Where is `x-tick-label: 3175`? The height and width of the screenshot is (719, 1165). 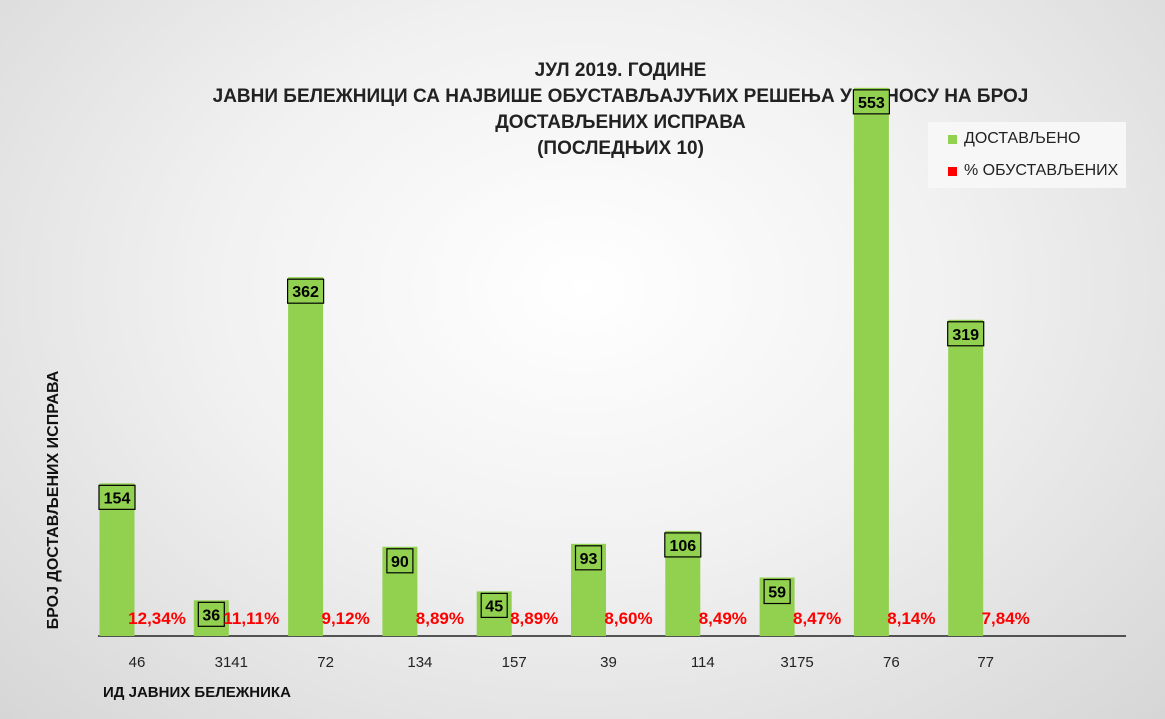 x-tick-label: 3175 is located at coordinates (796, 662).